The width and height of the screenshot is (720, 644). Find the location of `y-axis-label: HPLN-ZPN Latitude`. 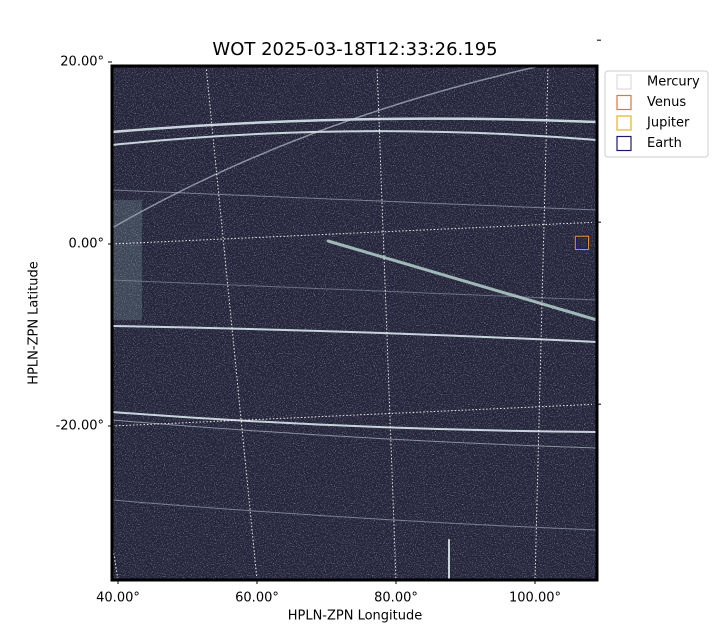

y-axis-label: HPLN-ZPN Latitude is located at coordinates (34, 322).